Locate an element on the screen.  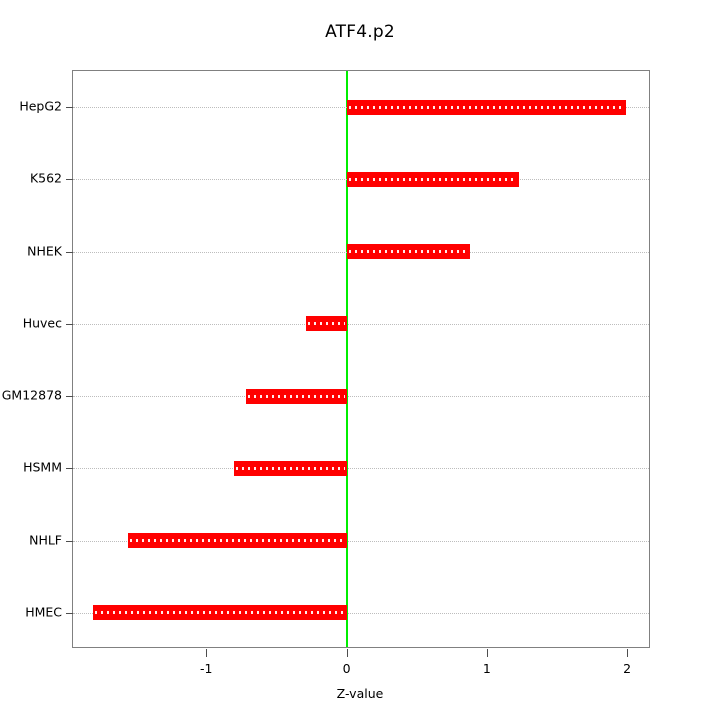
bar-gm12878 is located at coordinates (296, 396).